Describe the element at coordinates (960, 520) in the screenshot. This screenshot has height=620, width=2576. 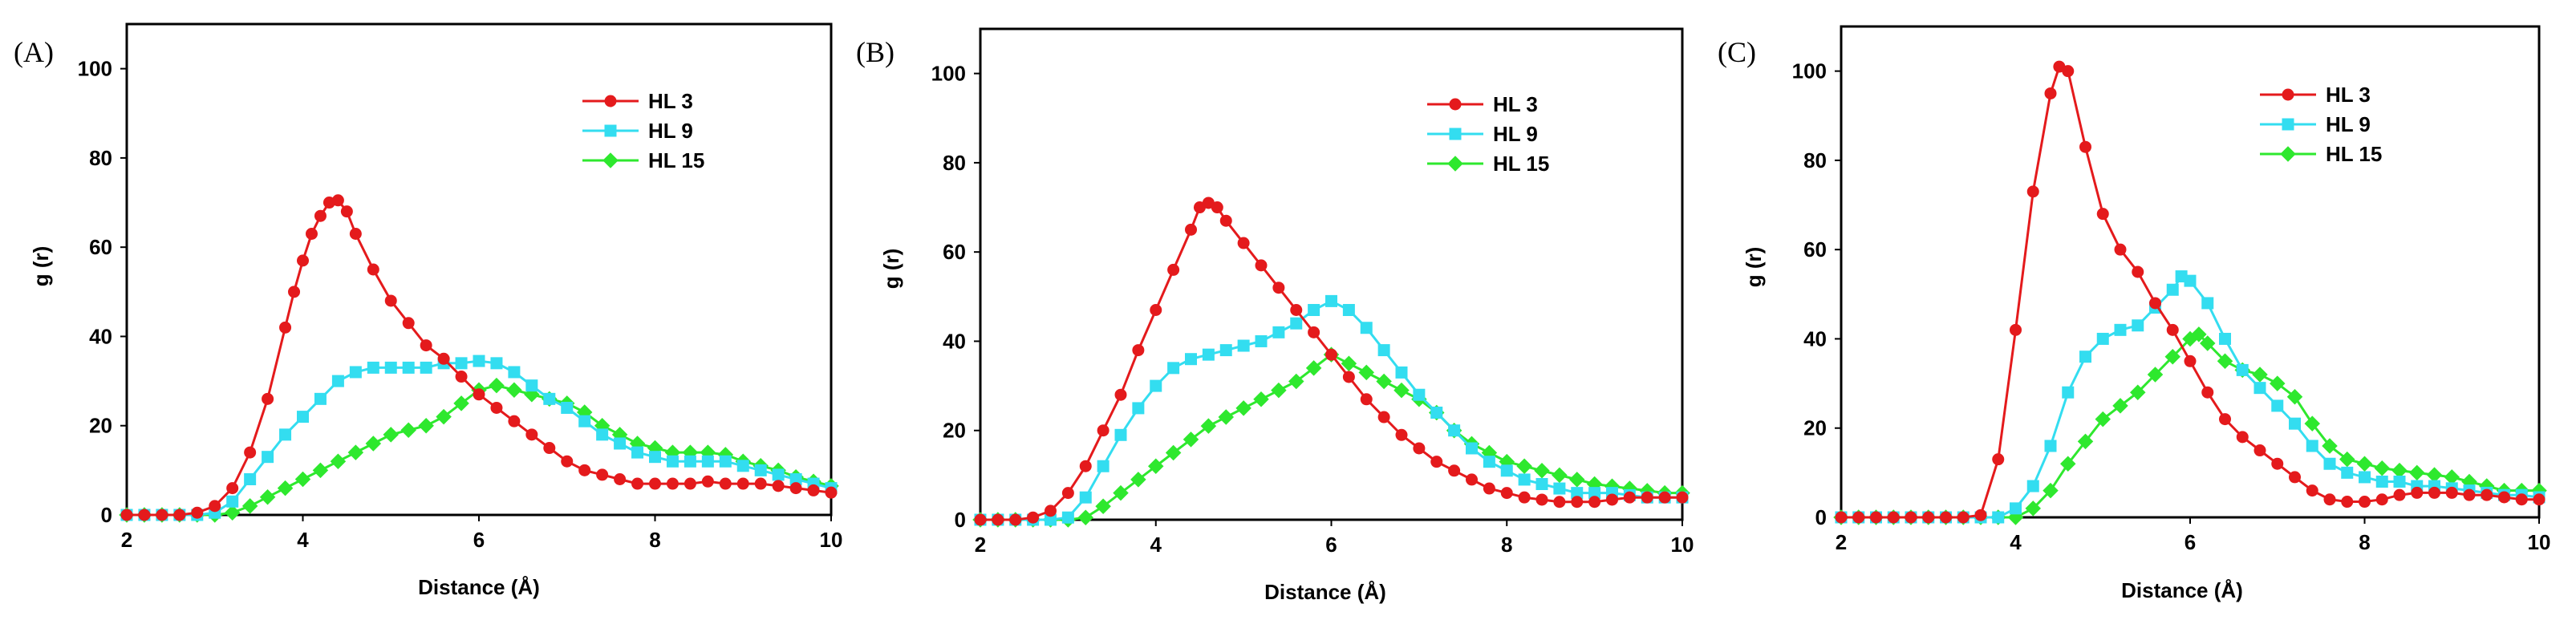
I see `panel-b-y-tick-label: 0` at that location.